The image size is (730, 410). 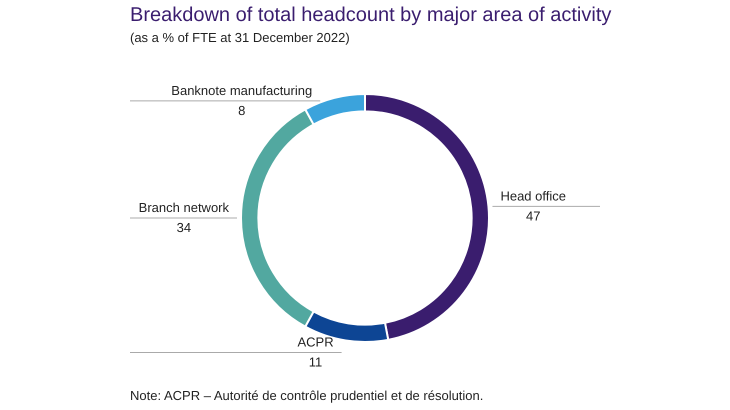 What do you see at coordinates (307, 395) in the screenshot?
I see `text: Note: ACPR – Autorité de contrôle prudentiel et de résolution.` at bounding box center [307, 395].